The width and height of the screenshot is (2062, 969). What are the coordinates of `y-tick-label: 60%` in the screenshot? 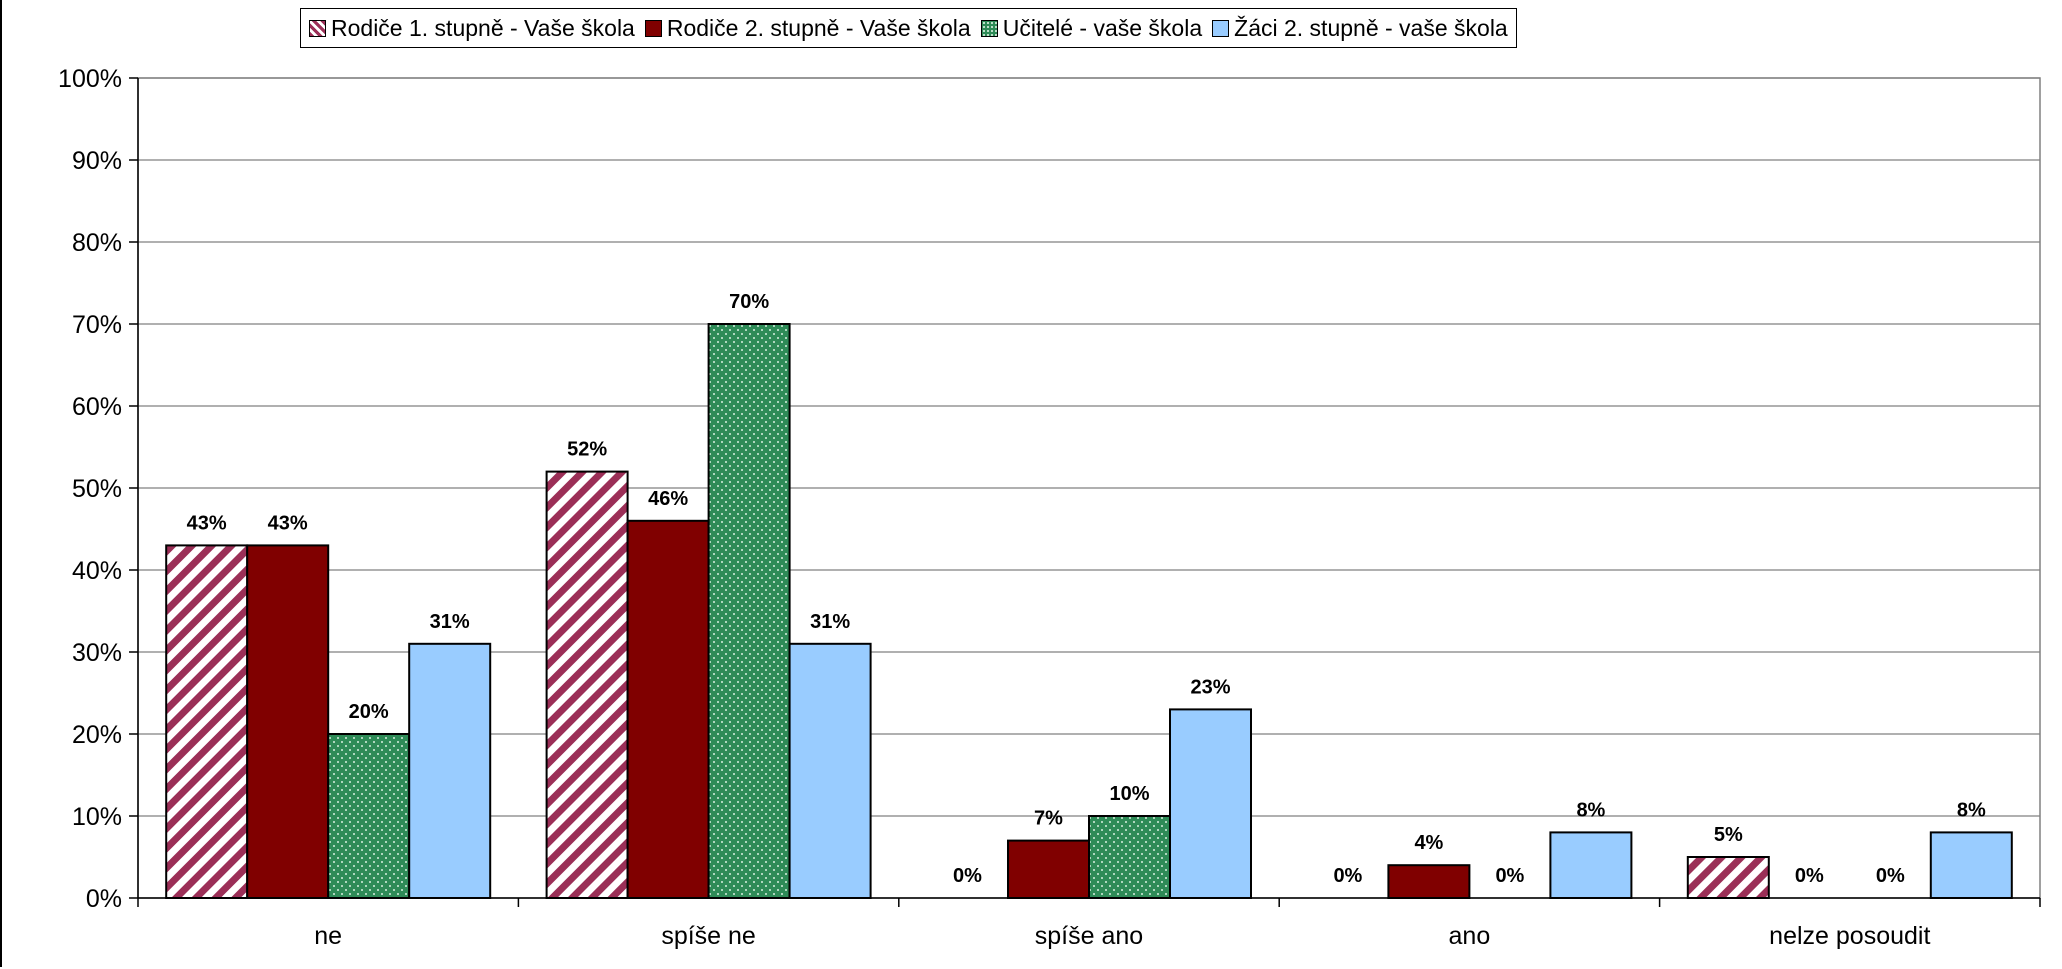 It's located at (97, 407).